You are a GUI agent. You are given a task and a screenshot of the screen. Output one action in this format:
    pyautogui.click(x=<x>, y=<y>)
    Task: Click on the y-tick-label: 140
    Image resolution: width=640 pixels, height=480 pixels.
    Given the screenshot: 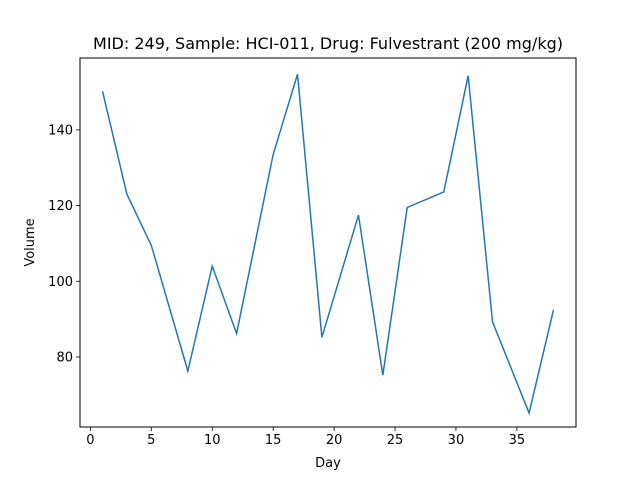 What is the action you would take?
    pyautogui.click(x=60, y=130)
    